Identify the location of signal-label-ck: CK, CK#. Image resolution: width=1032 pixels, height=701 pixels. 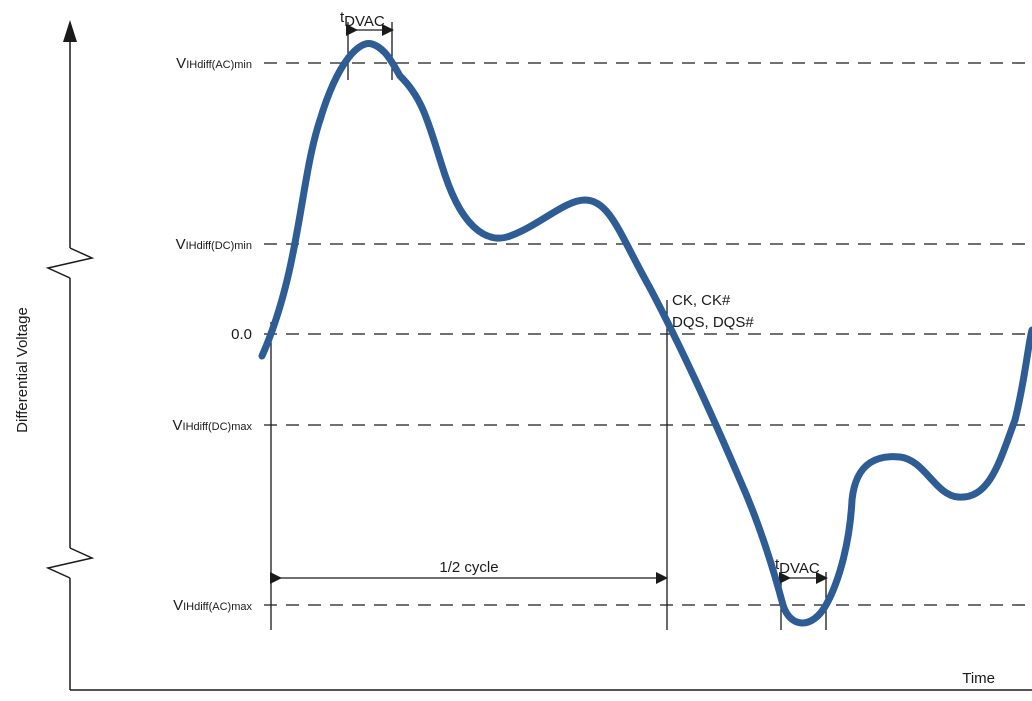
(701, 300).